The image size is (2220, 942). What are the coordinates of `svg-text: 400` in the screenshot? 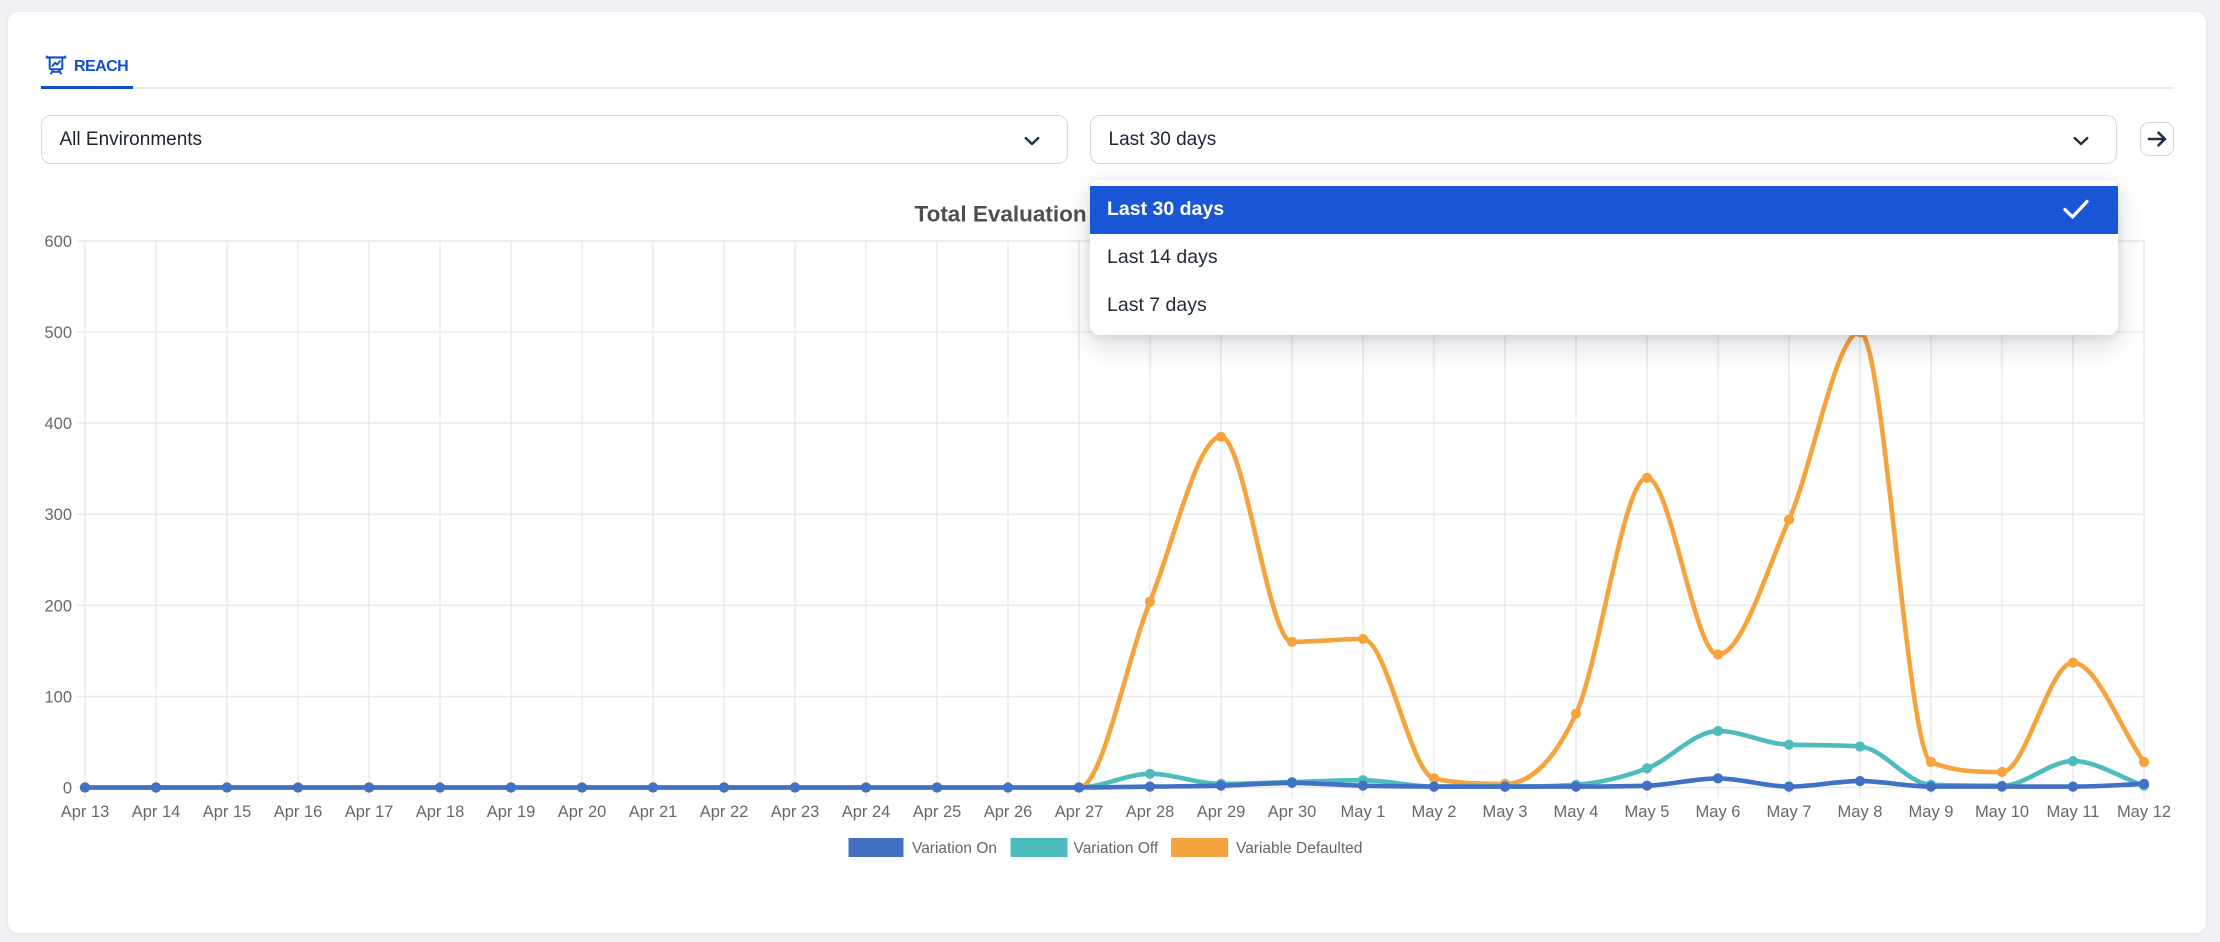 It's located at (58, 424).